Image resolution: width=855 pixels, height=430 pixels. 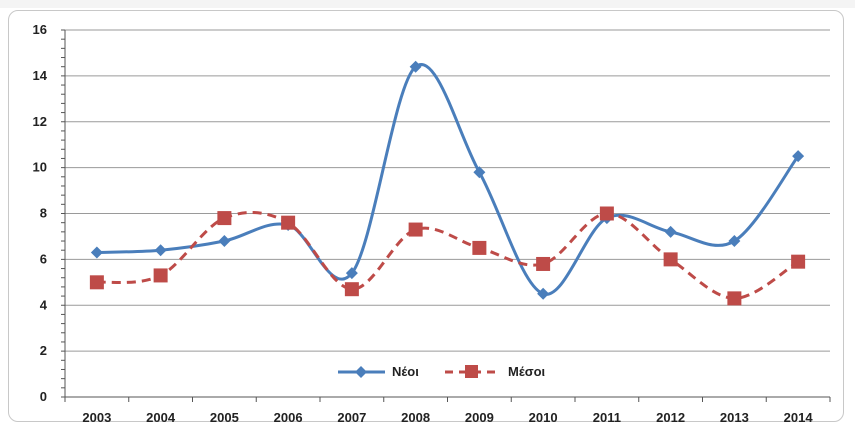 What do you see at coordinates (734, 417) in the screenshot?
I see `x-tick-label: 2013` at bounding box center [734, 417].